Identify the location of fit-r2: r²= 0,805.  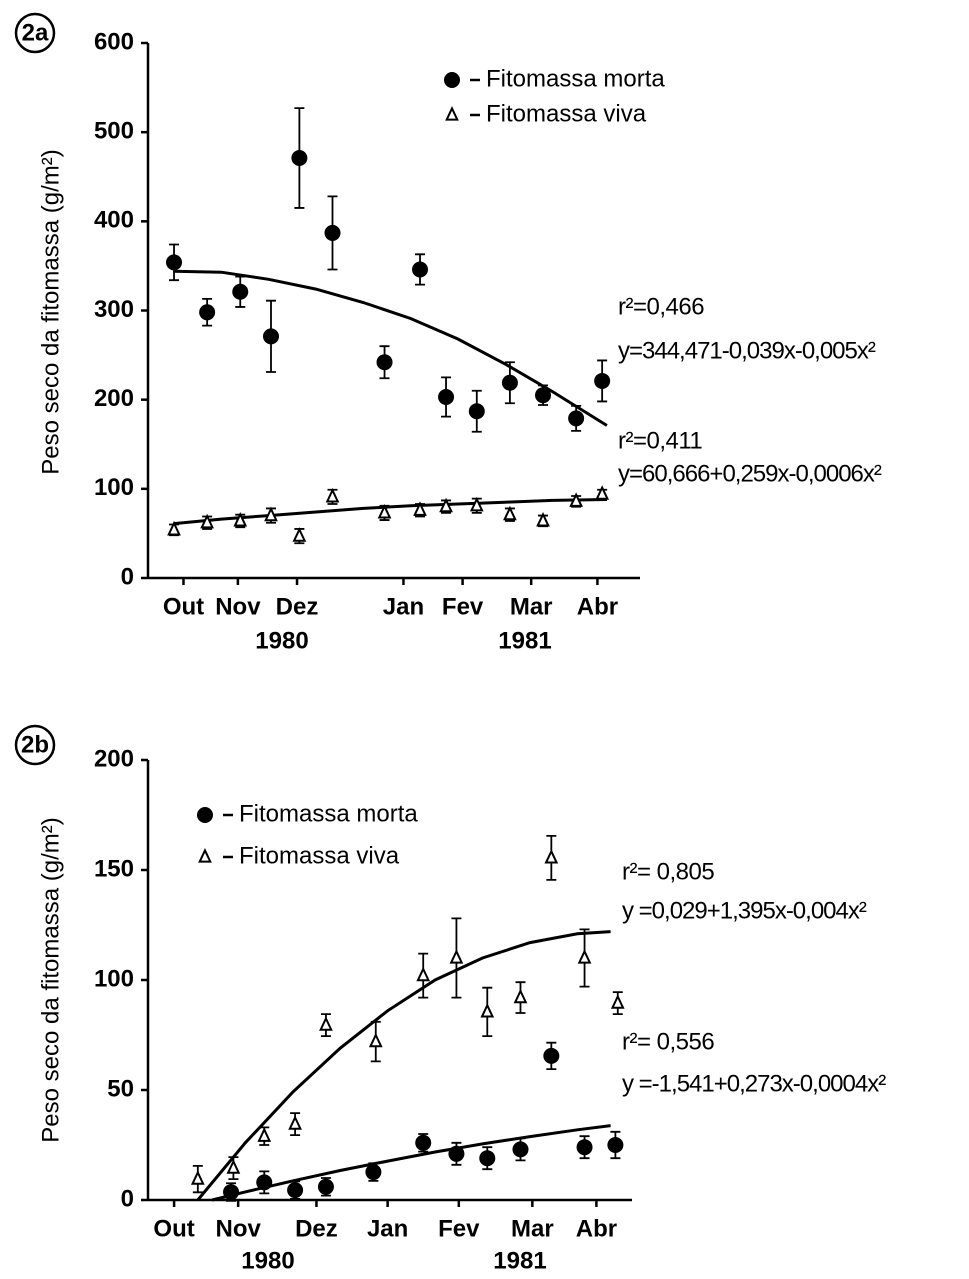
(668, 871).